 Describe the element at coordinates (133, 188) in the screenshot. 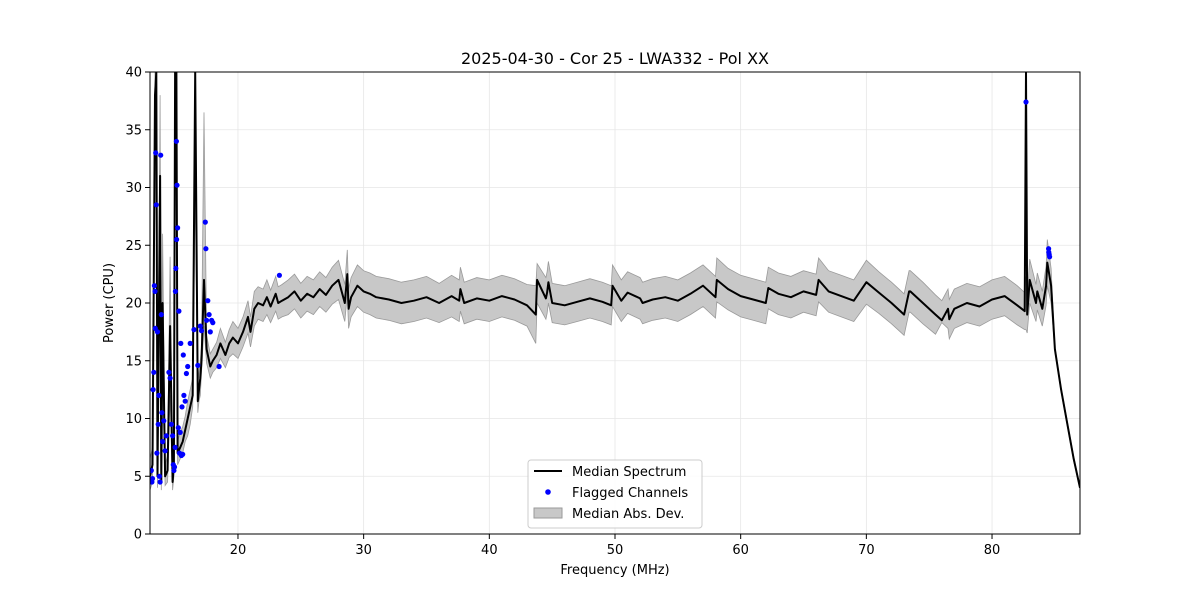

I see `y-tick-label: 30` at that location.